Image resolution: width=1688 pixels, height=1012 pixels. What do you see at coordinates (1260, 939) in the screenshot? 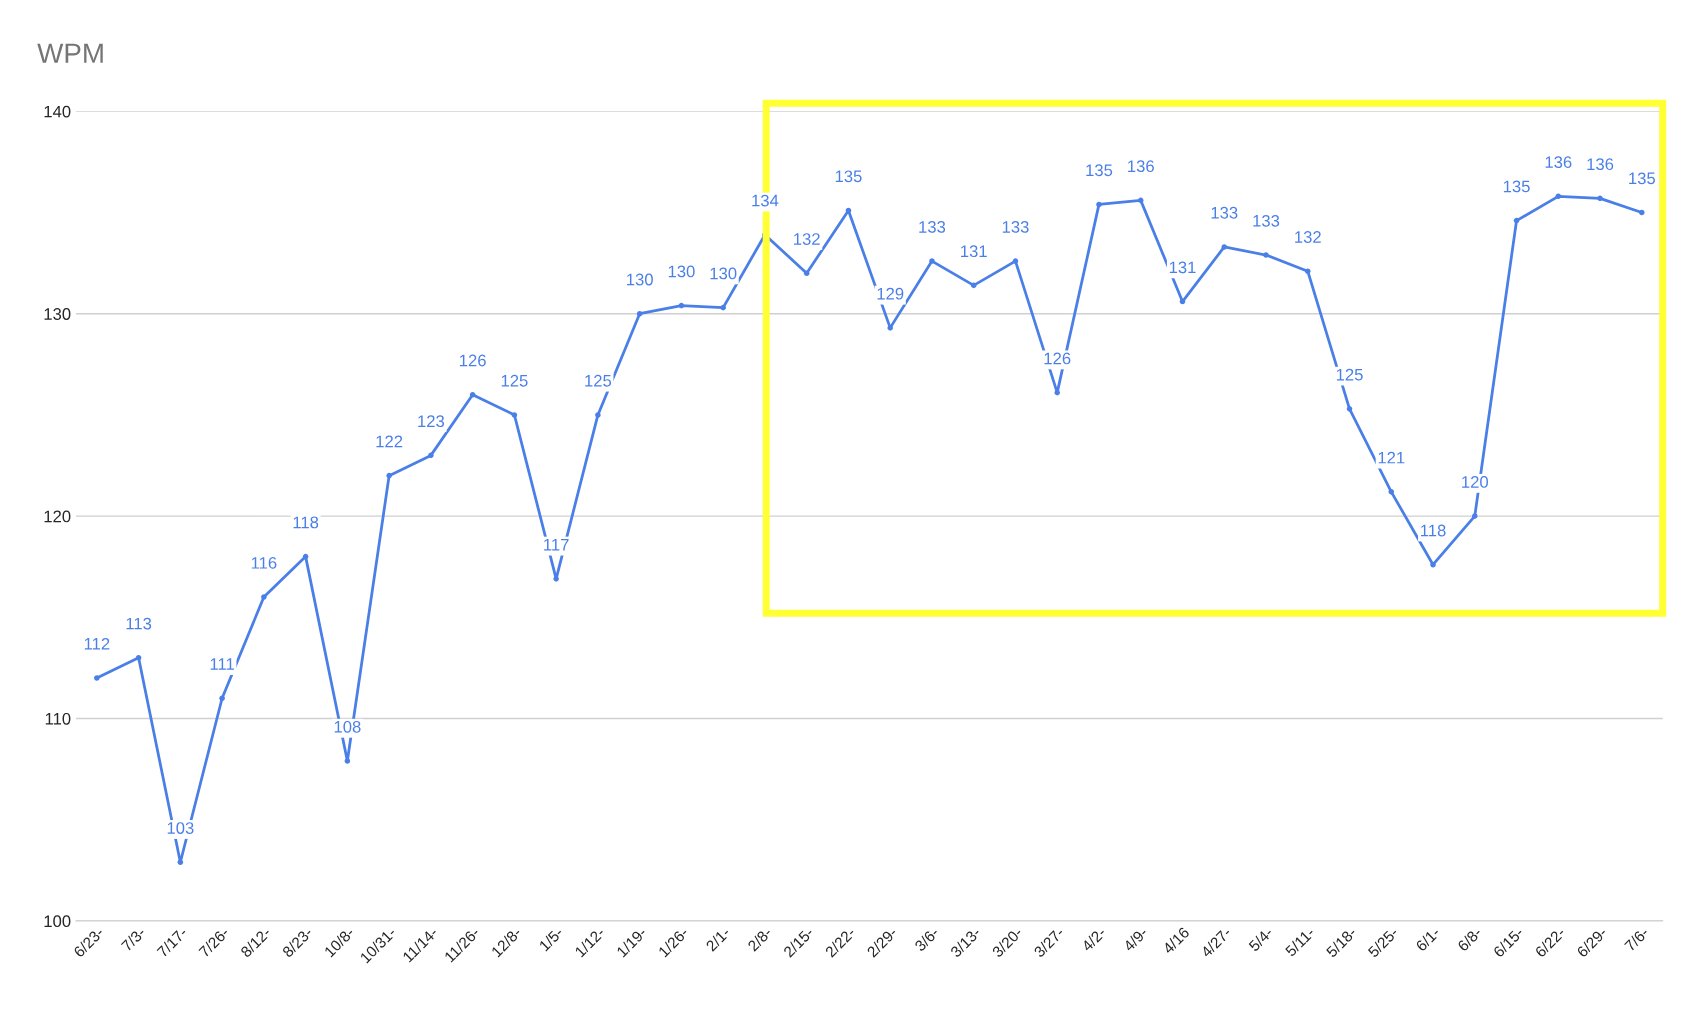
I see `x-tick-label: 5/4-` at bounding box center [1260, 939].